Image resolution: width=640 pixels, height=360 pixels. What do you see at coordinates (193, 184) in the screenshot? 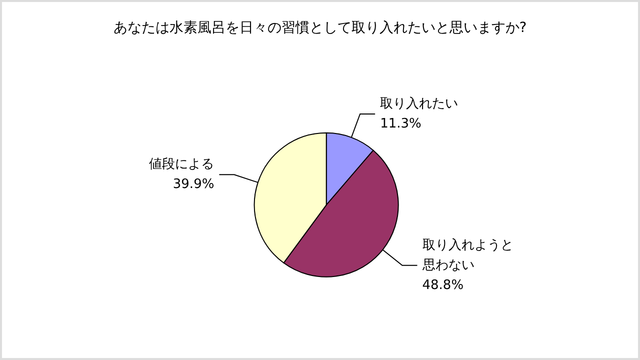
I see `data-label: 39.9%` at bounding box center [193, 184].